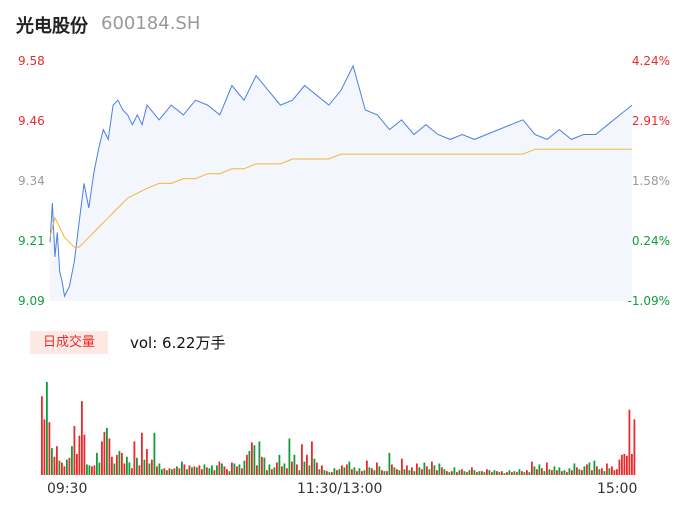 The width and height of the screenshot is (686, 524). Describe the element at coordinates (340, 489) in the screenshot. I see `x-tick-midday: 11:30/13:00` at that location.